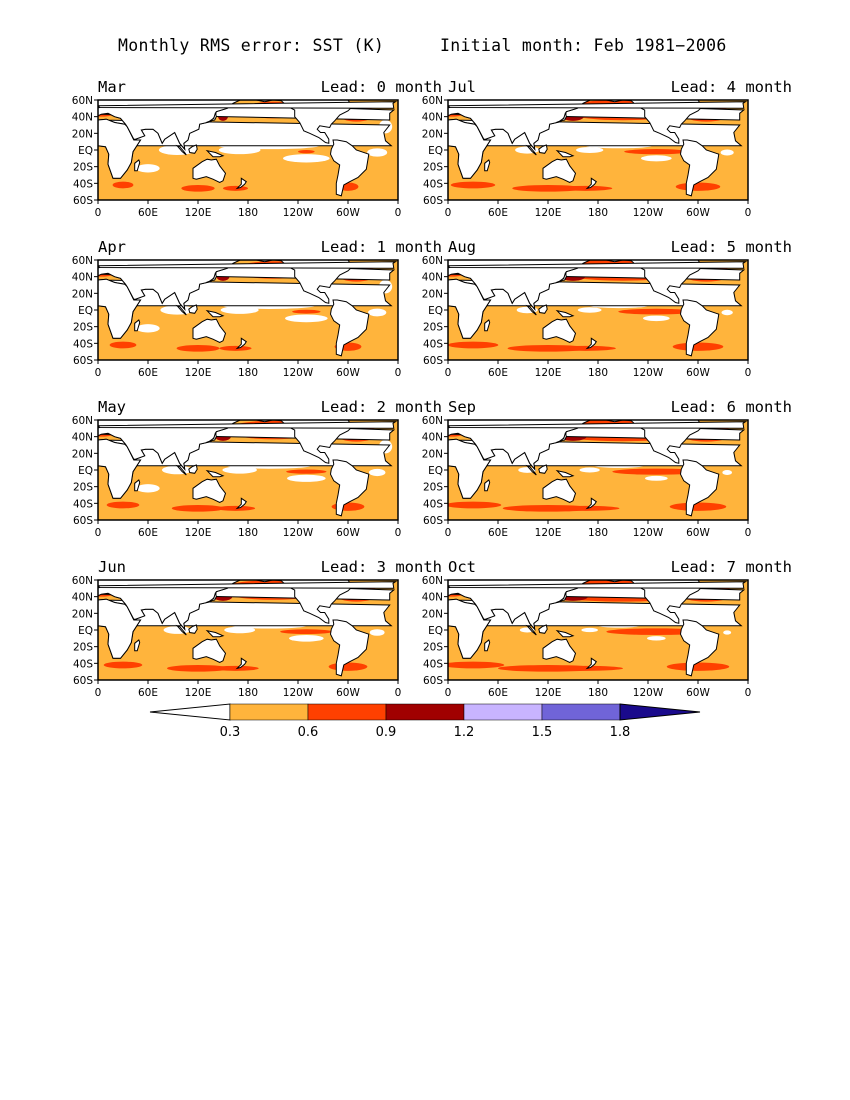 The image size is (850, 1100). What do you see at coordinates (462, 567) in the screenshot?
I see `panel-month-label: Oct` at bounding box center [462, 567].